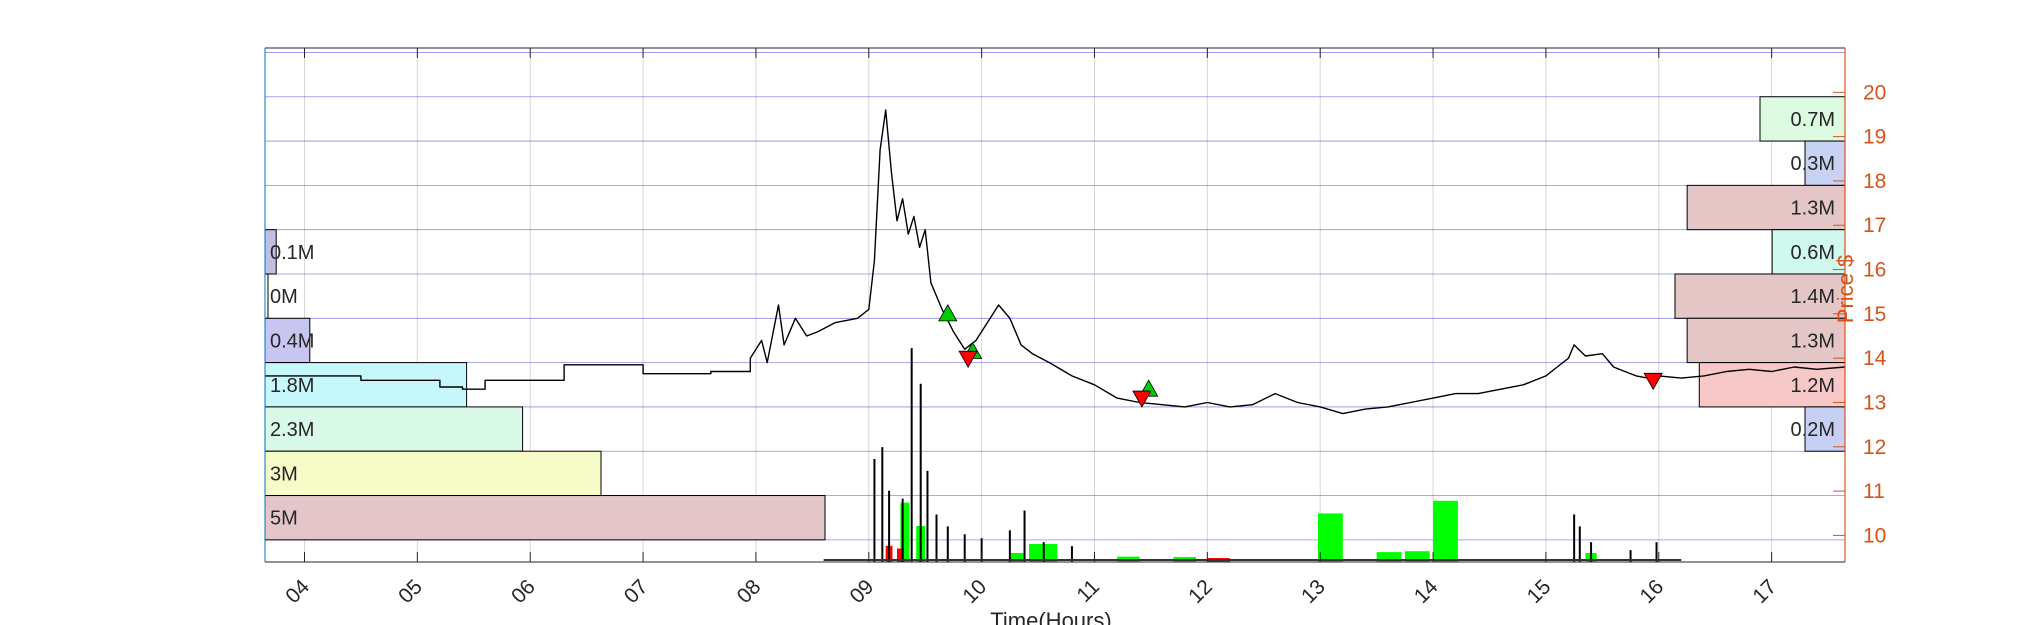 The image size is (2031, 625). What do you see at coordinates (1813, 164) in the screenshot?
I see `volume-profile-label: 0.3M` at bounding box center [1813, 164].